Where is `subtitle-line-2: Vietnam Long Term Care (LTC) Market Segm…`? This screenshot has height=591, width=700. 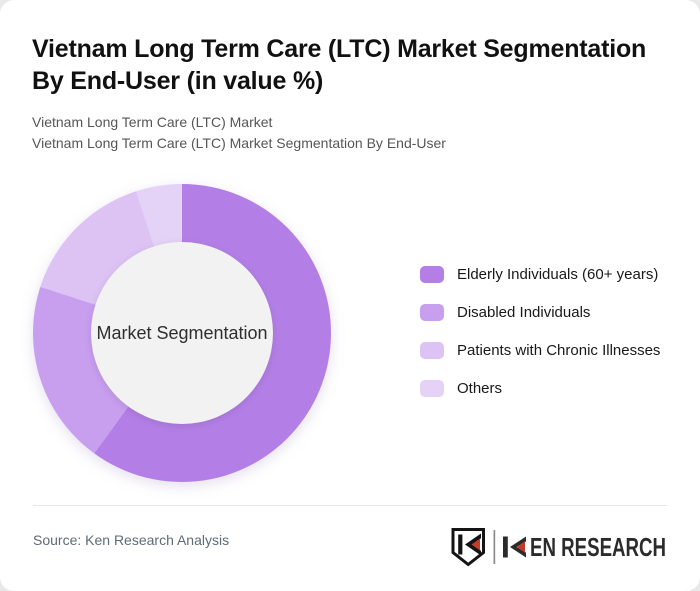 subtitle-line-2: Vietnam Long Term Care (LTC) Market Segm… is located at coordinates (239, 143).